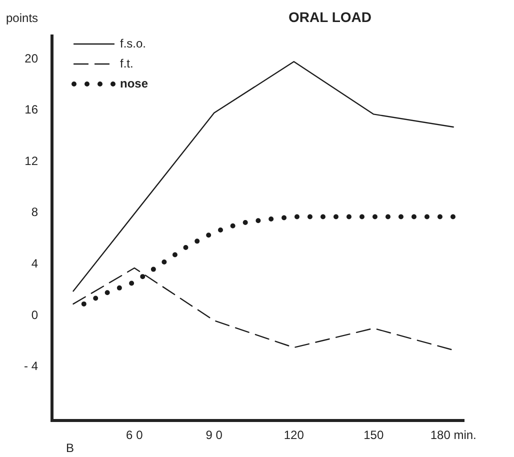 This screenshot has width=514, height=457. Describe the element at coordinates (135, 435) in the screenshot. I see `x-tick-label: 6 0` at that location.